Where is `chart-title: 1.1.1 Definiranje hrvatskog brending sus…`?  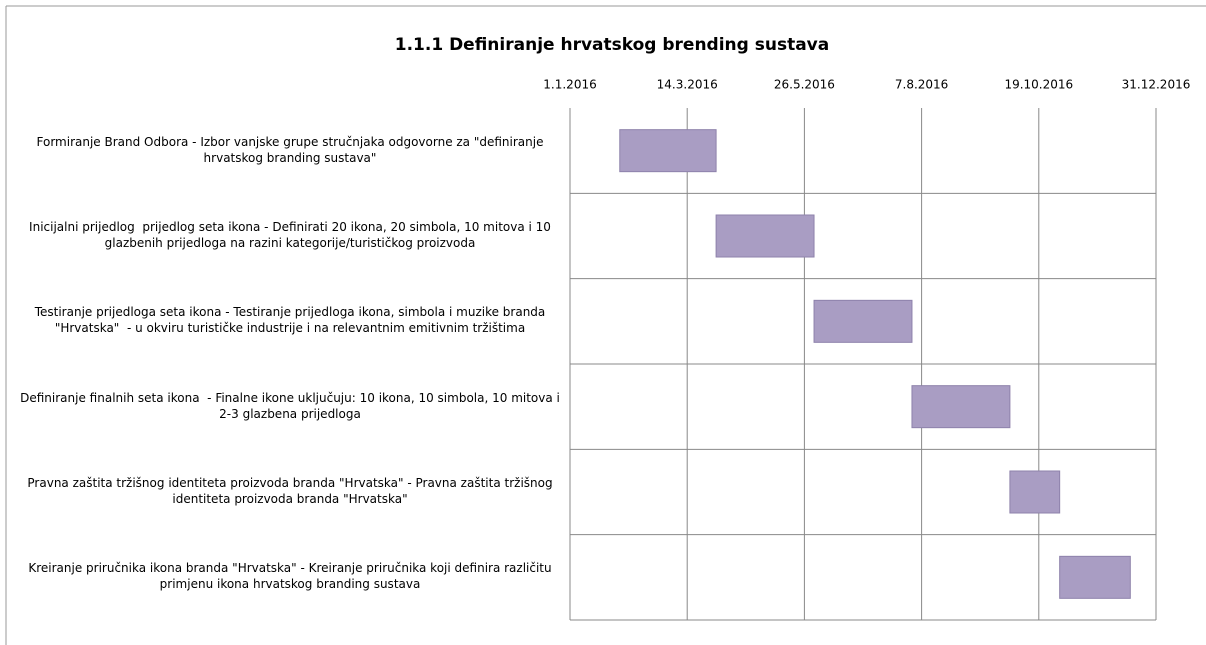 chart-title: 1.1.1 Definiranje hrvatskog brending sus… is located at coordinates (612, 45).